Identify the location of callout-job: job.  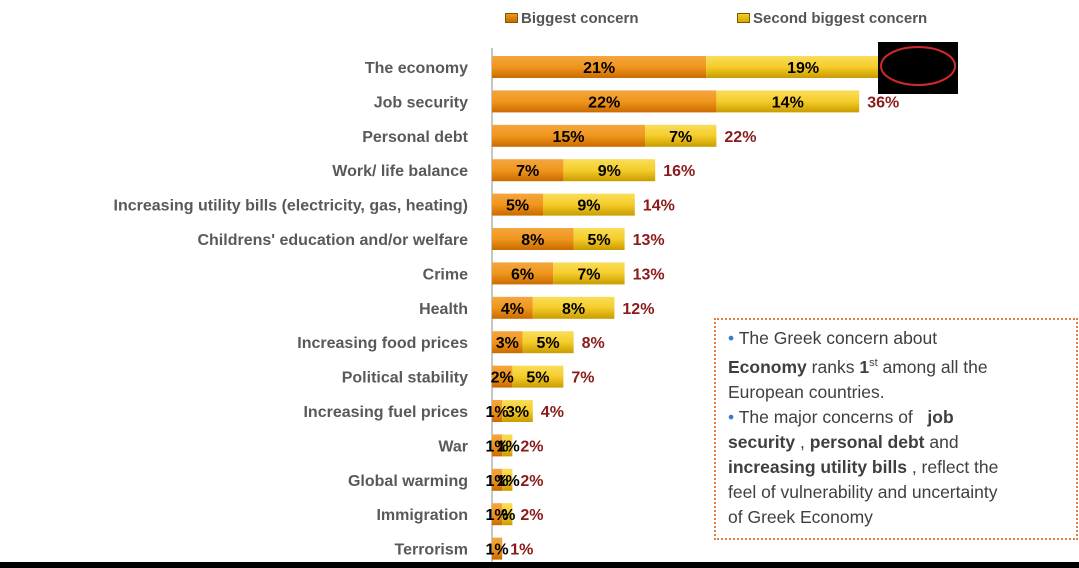
(940, 416).